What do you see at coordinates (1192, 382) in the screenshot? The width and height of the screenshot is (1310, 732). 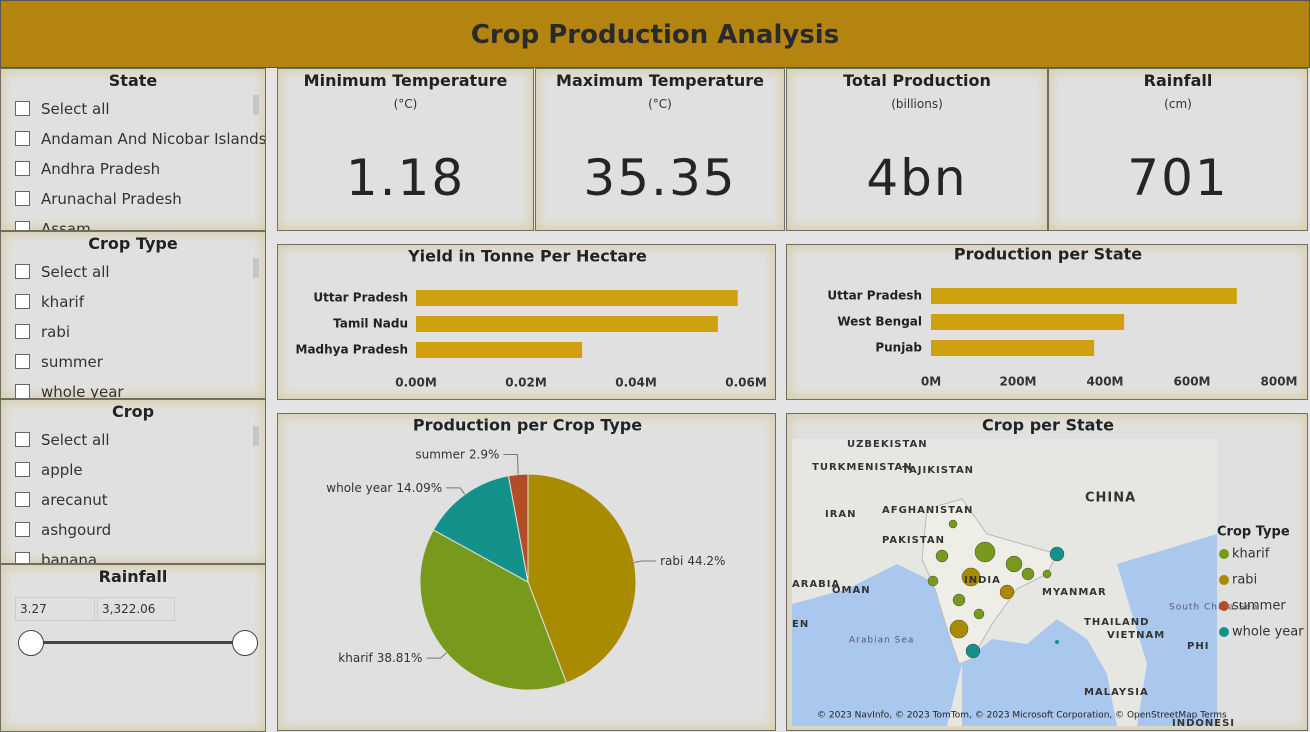 I see `x-tick-label: 600M` at bounding box center [1192, 382].